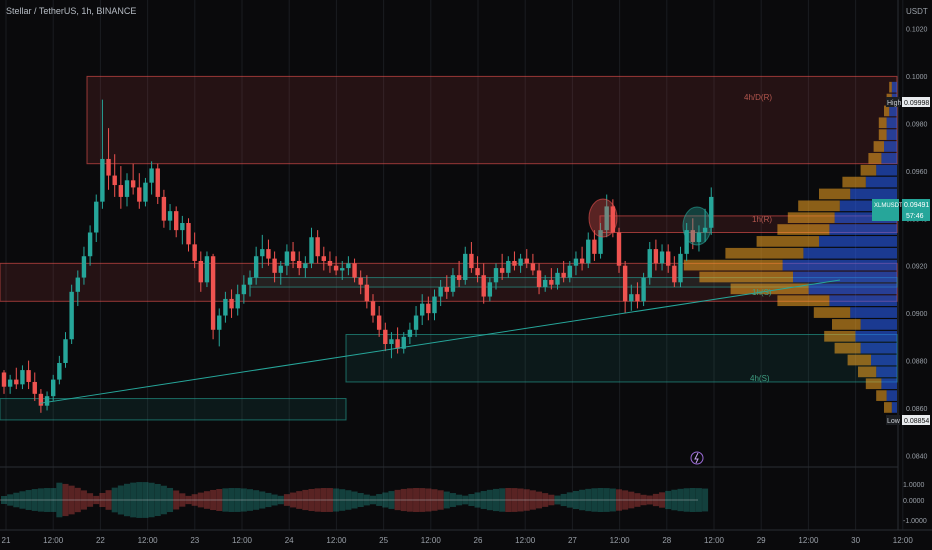  What do you see at coordinates (697, 458) in the screenshot?
I see `alert-icon` at bounding box center [697, 458].